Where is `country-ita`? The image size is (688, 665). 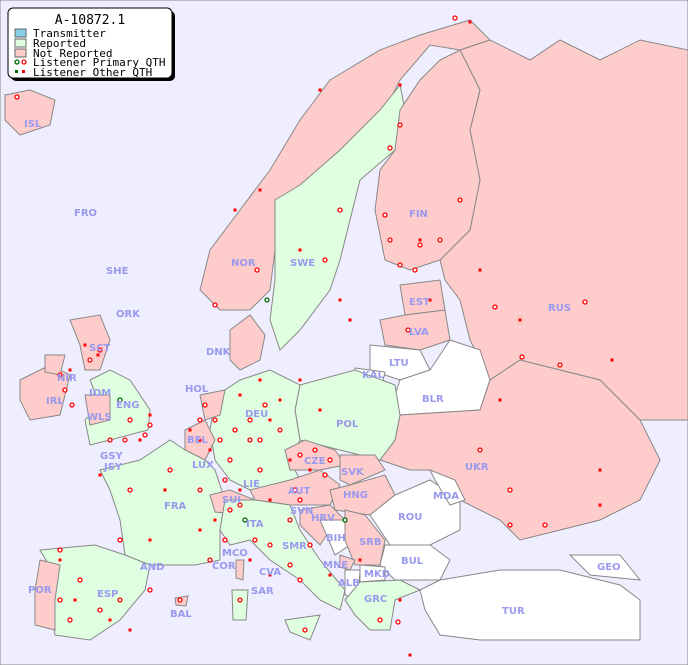 country-ita is located at coordinates (282, 555).